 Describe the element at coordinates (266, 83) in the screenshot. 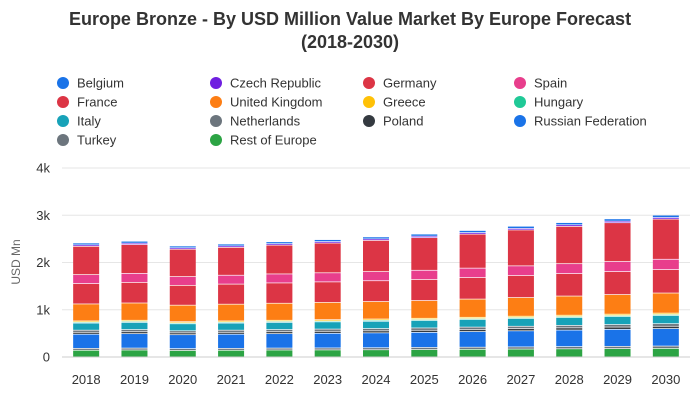

I see `legend-item: Czech Republic` at that location.